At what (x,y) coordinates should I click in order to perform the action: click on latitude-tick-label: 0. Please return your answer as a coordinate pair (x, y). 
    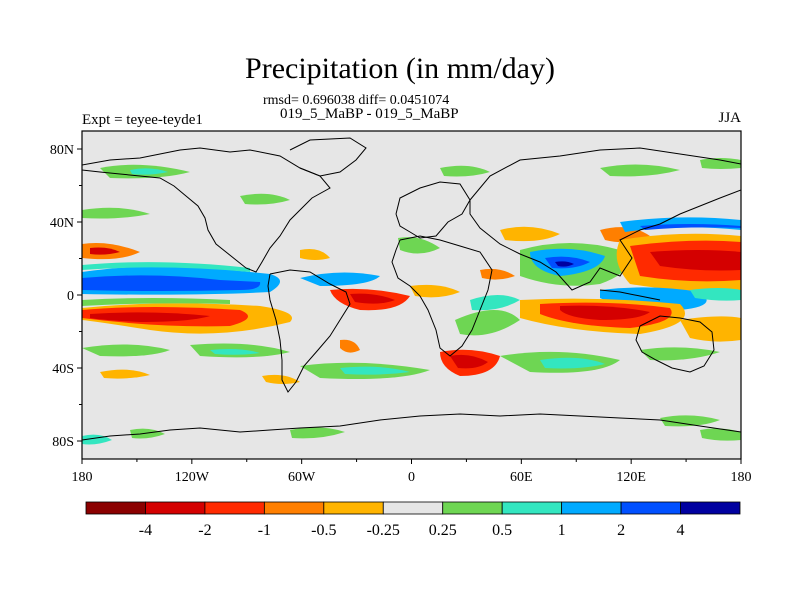
    Looking at the image, I should click on (70, 296).